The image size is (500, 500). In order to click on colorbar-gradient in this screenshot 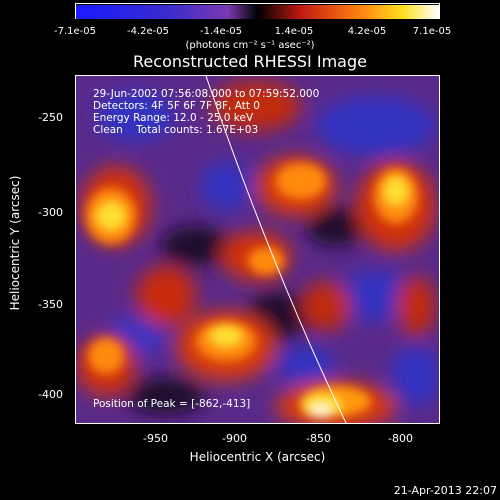, I will do `click(257, 12)`.